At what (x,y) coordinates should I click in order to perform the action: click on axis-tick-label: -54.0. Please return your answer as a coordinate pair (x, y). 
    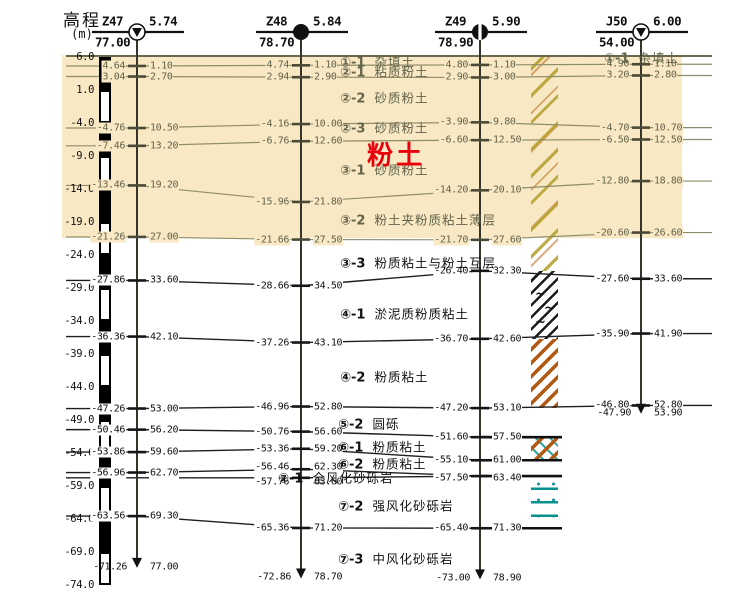
    Looking at the image, I should click on (79, 453).